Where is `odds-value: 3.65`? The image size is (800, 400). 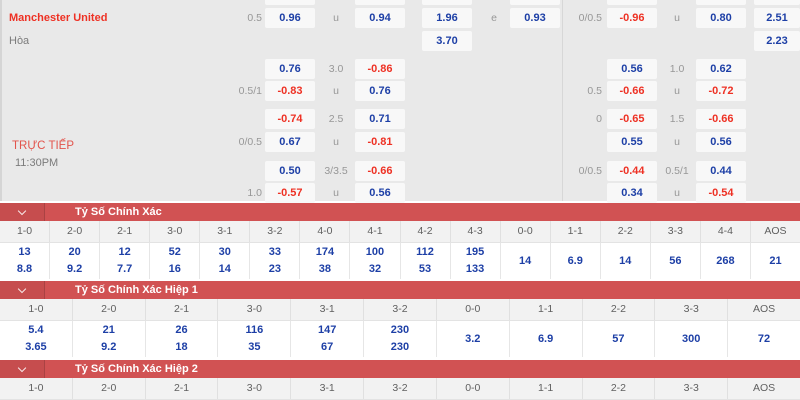
odds-value: 3.65 is located at coordinates (36, 347).